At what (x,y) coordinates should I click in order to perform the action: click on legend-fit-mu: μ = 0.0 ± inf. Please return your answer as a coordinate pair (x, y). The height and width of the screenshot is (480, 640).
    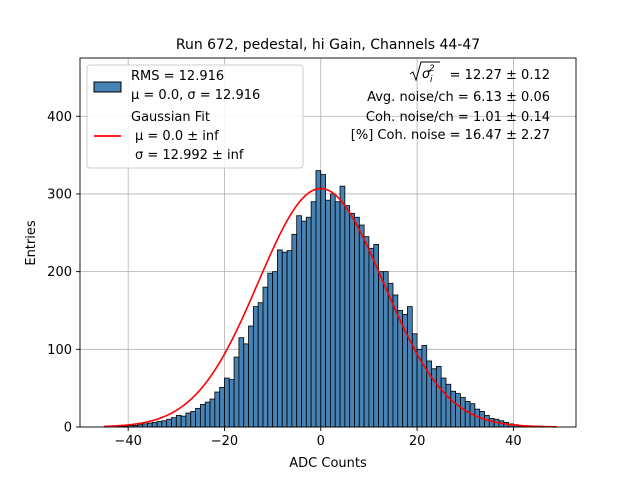
    Looking at the image, I should click on (177, 136).